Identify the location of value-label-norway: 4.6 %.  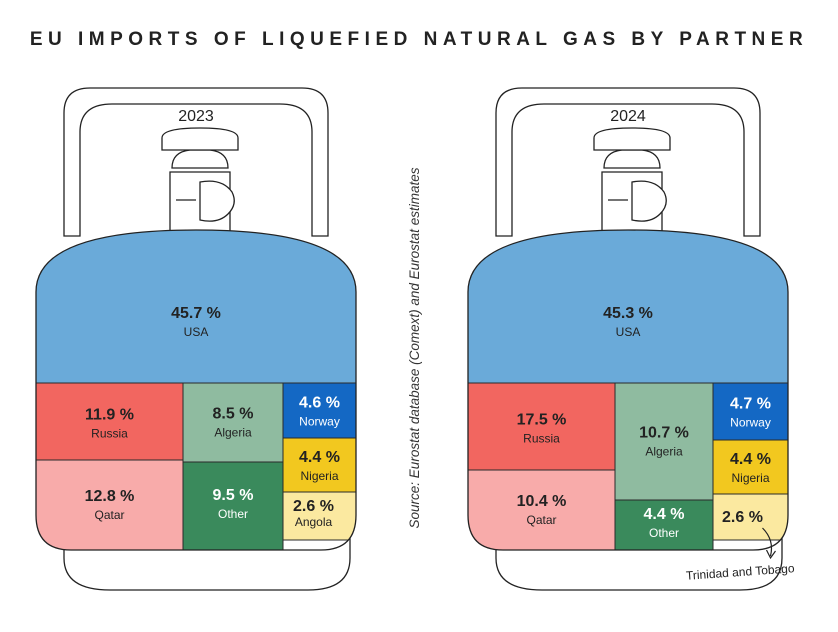
(319, 403).